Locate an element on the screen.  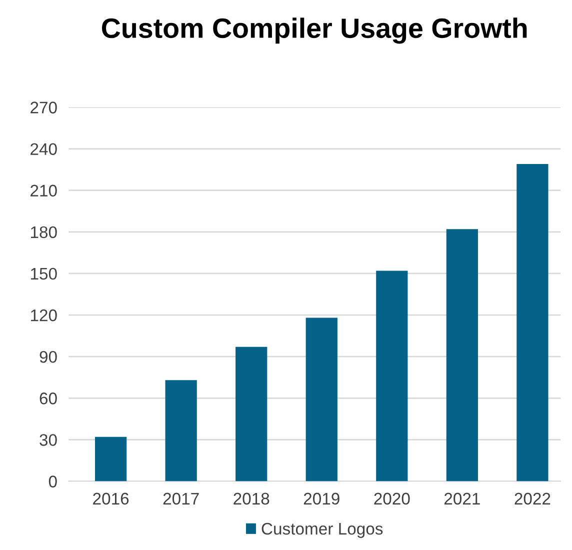
y-tick-label: 210 is located at coordinates (43, 190).